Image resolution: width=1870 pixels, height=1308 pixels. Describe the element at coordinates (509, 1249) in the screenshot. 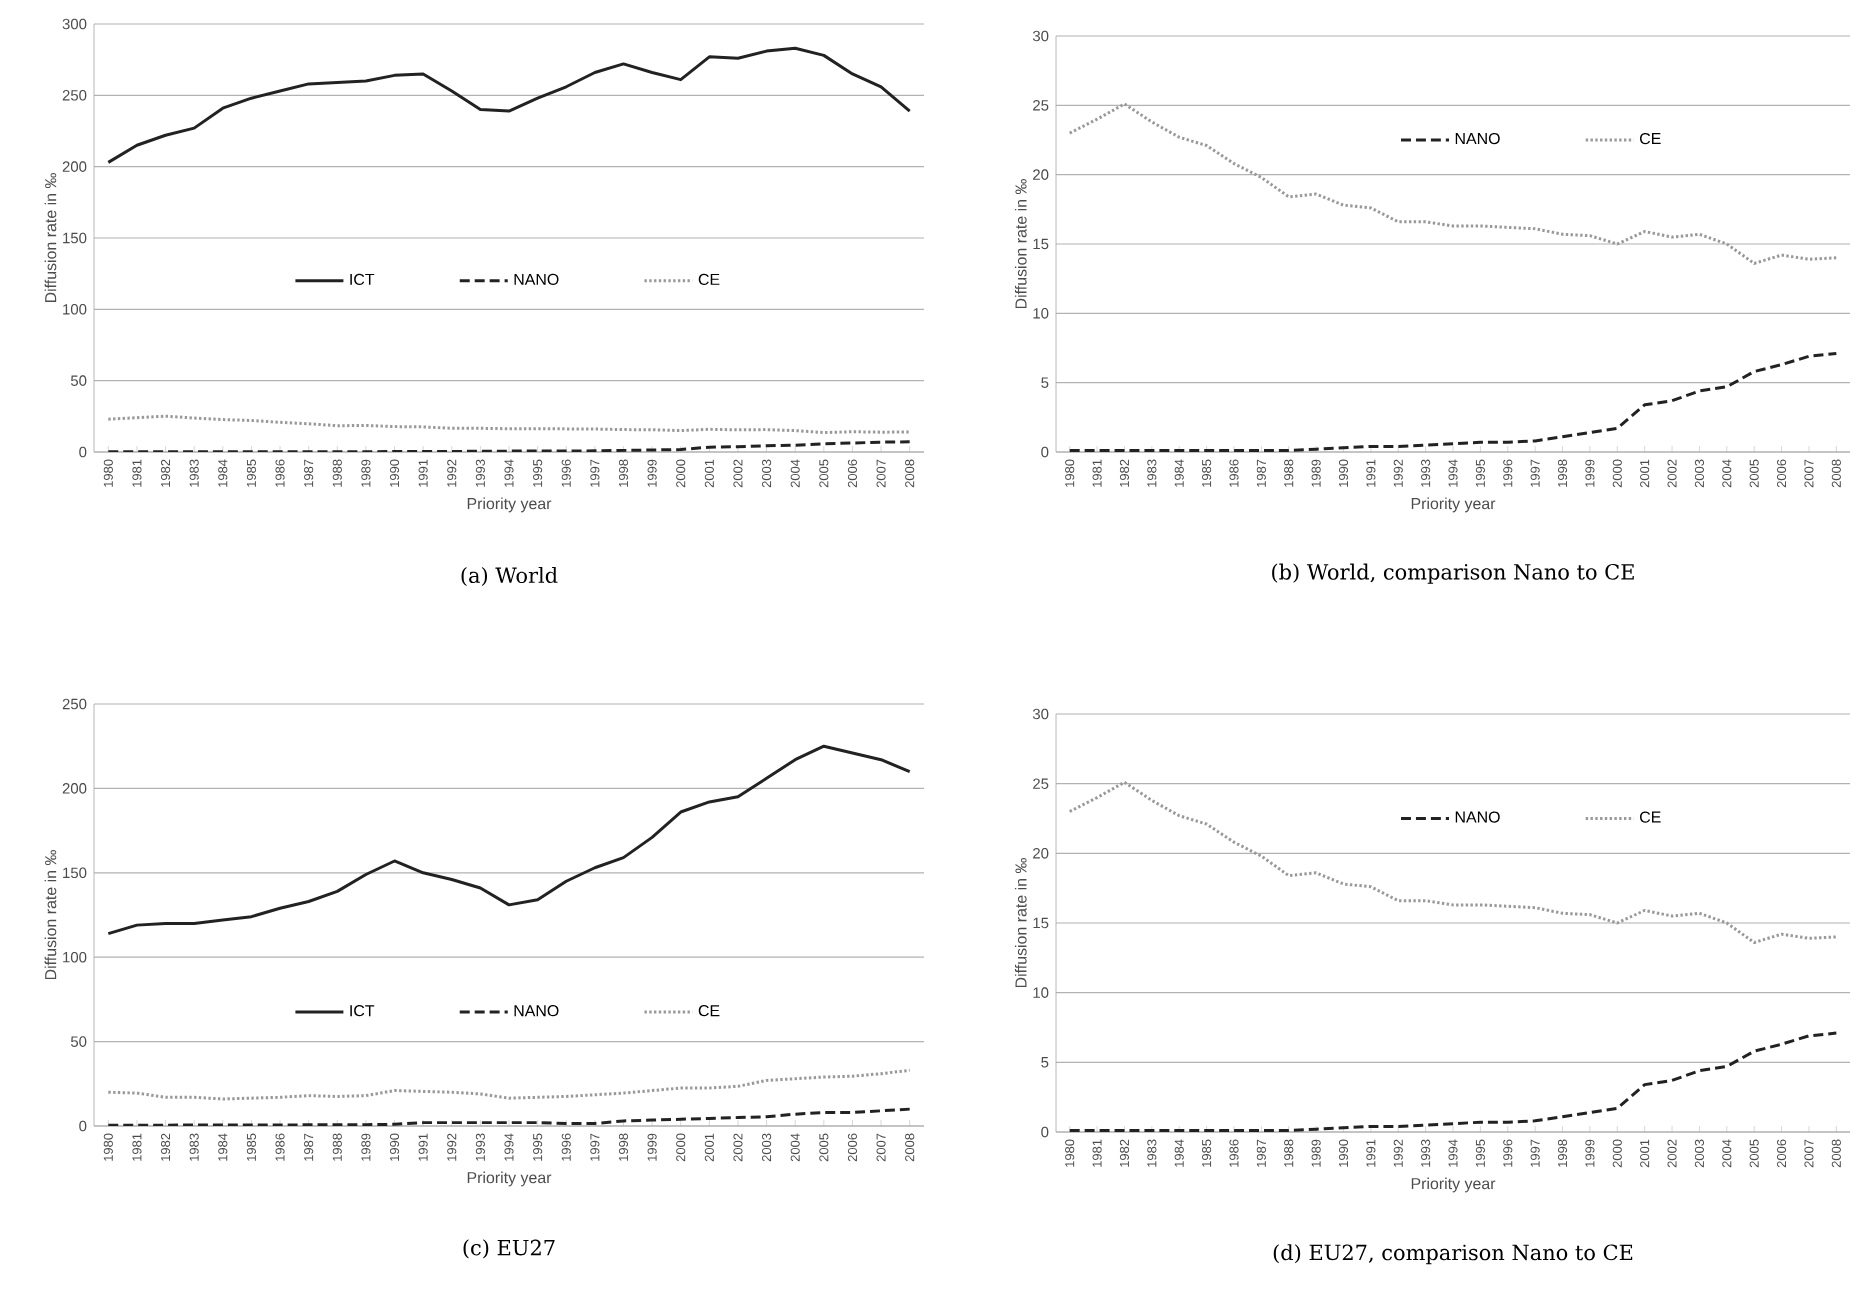

I see `text: (c) EU27` at that location.